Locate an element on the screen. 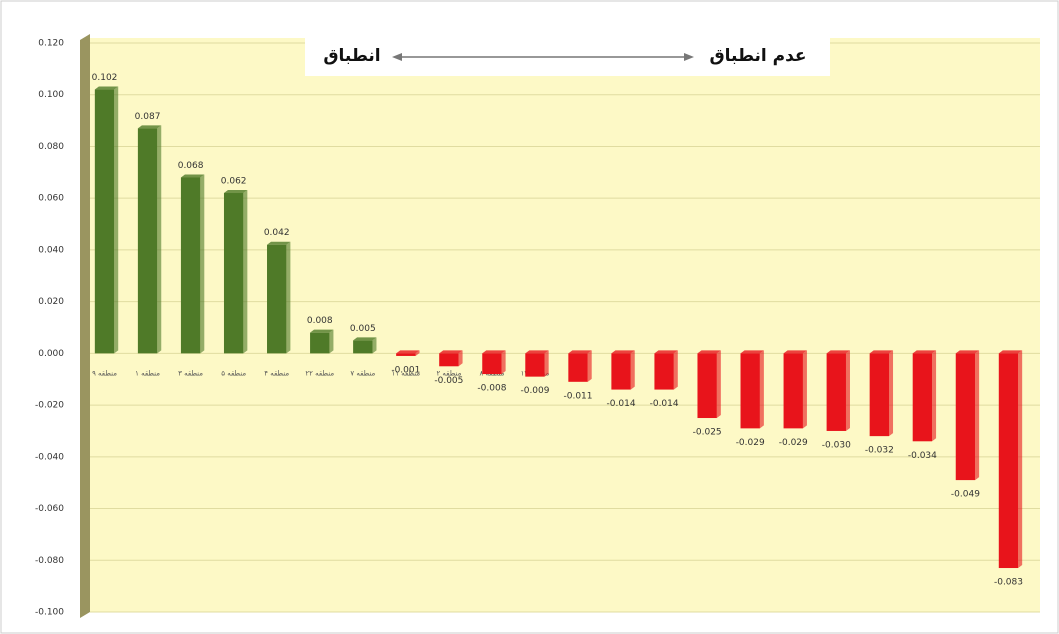  y-tick-label: -0.040 is located at coordinates (49, 457).